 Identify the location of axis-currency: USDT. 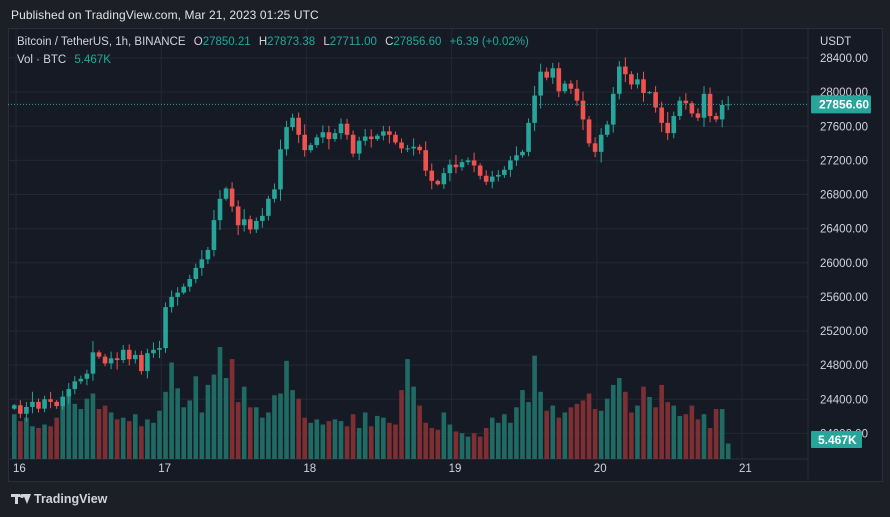
(835, 42).